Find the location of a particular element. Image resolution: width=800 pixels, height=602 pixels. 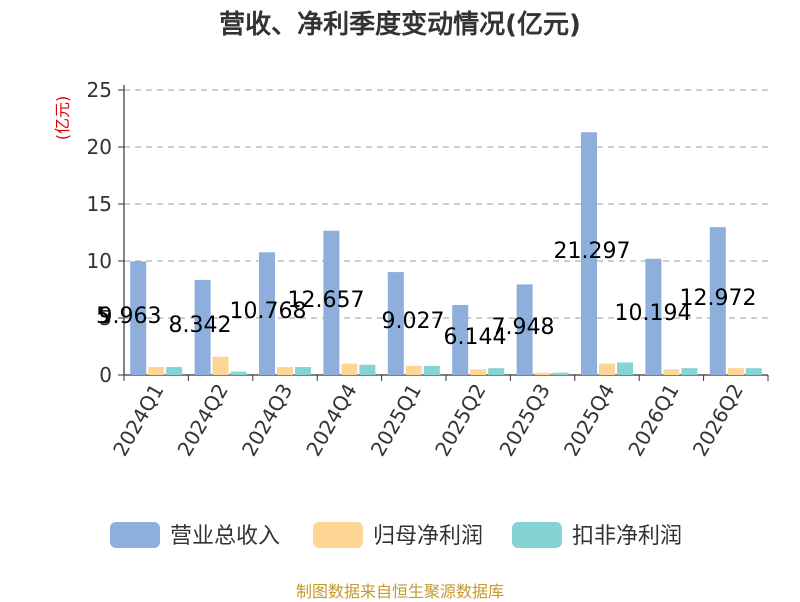

x-category-label: 2025Q1 is located at coordinates (396, 420).